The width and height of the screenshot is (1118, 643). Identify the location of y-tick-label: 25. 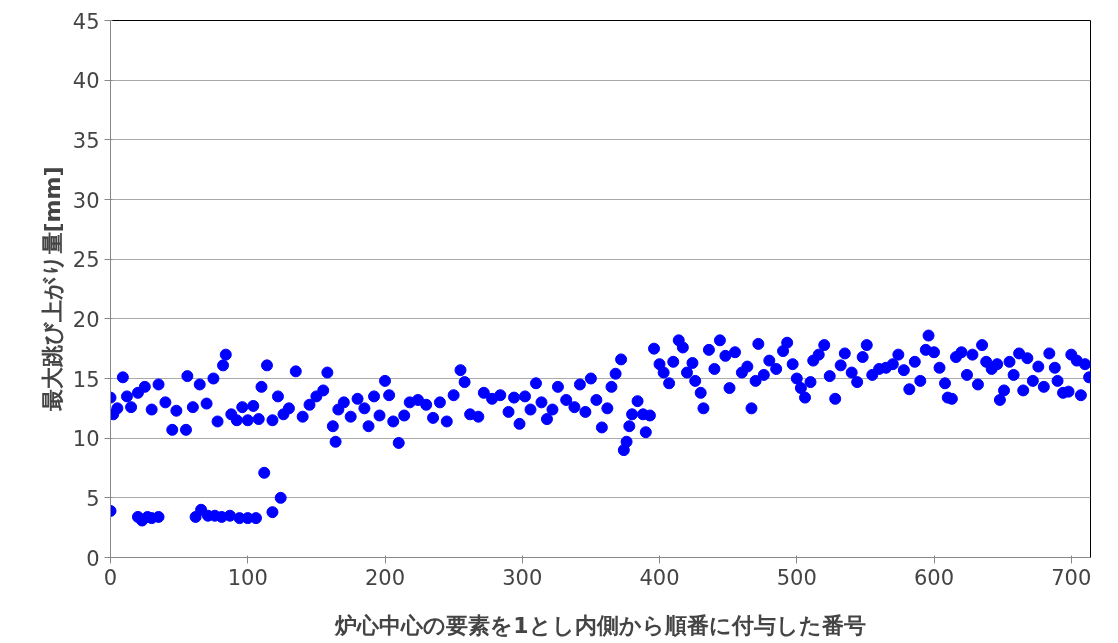
(86, 260).